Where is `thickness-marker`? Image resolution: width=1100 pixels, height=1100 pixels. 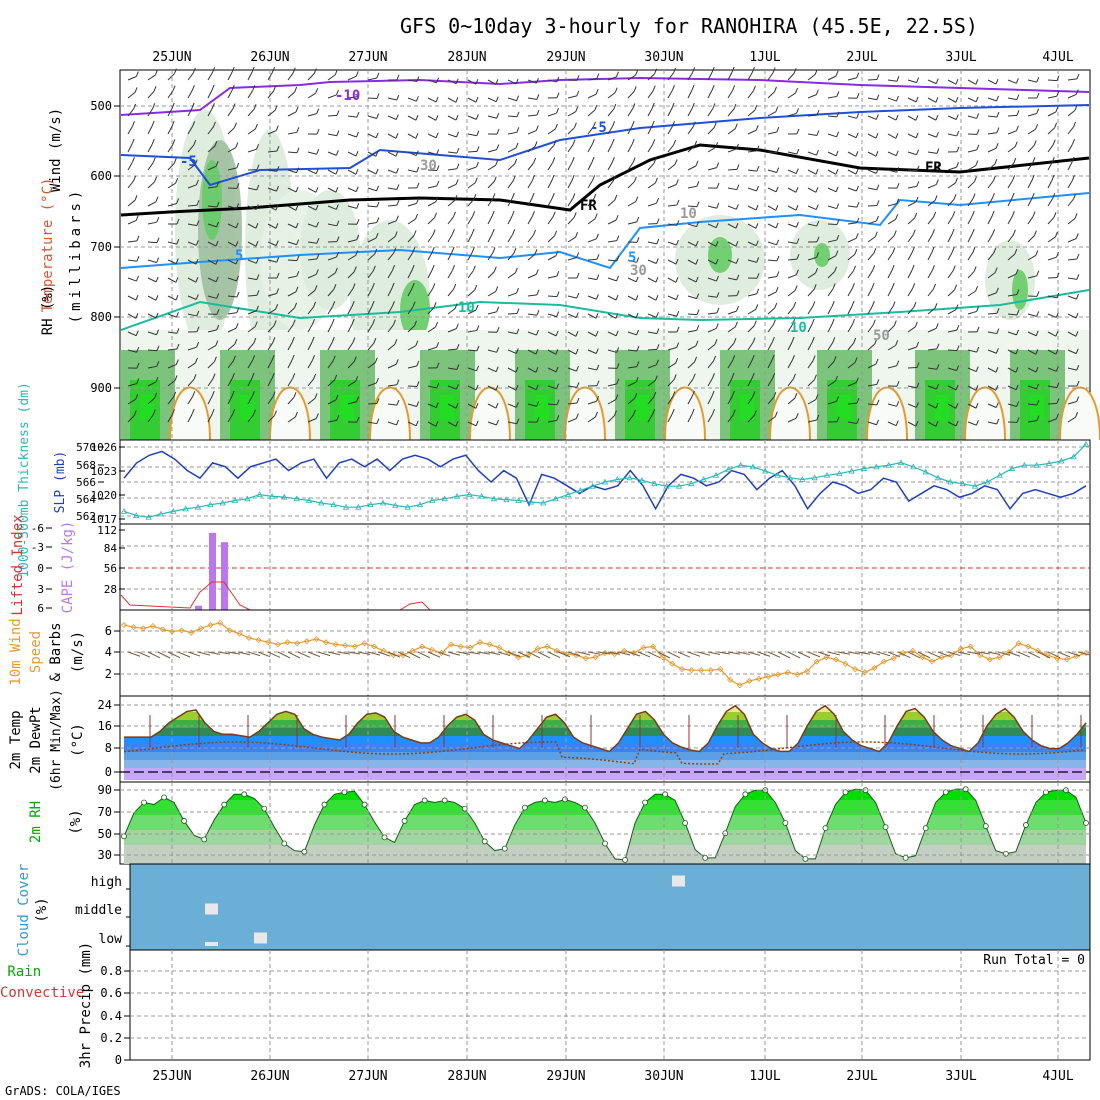
thickness-marker is located at coordinates (296, 498).